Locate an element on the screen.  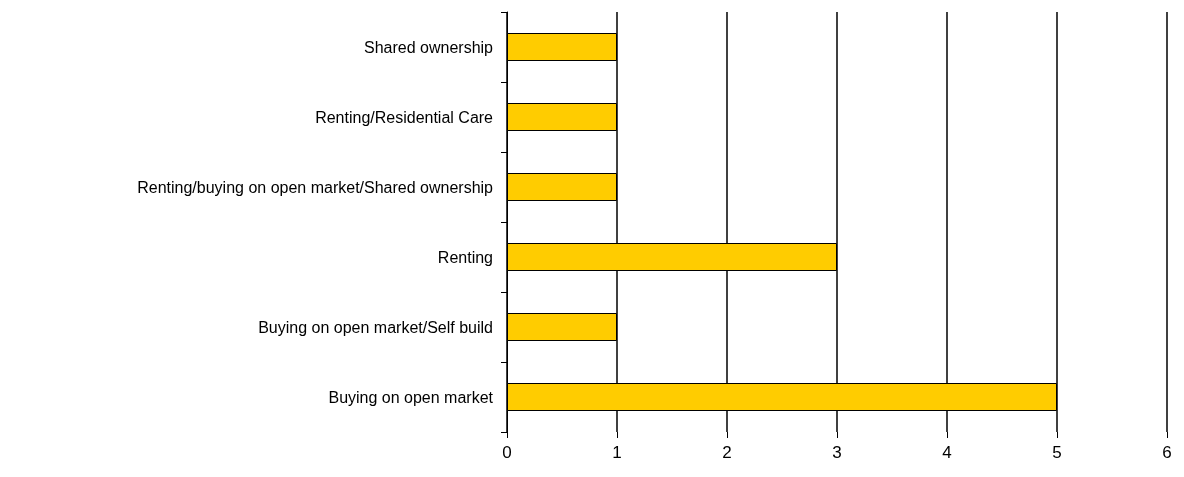
y-tick-label: Renting/buying on open market/Shared ownership is located at coordinates (315, 187).